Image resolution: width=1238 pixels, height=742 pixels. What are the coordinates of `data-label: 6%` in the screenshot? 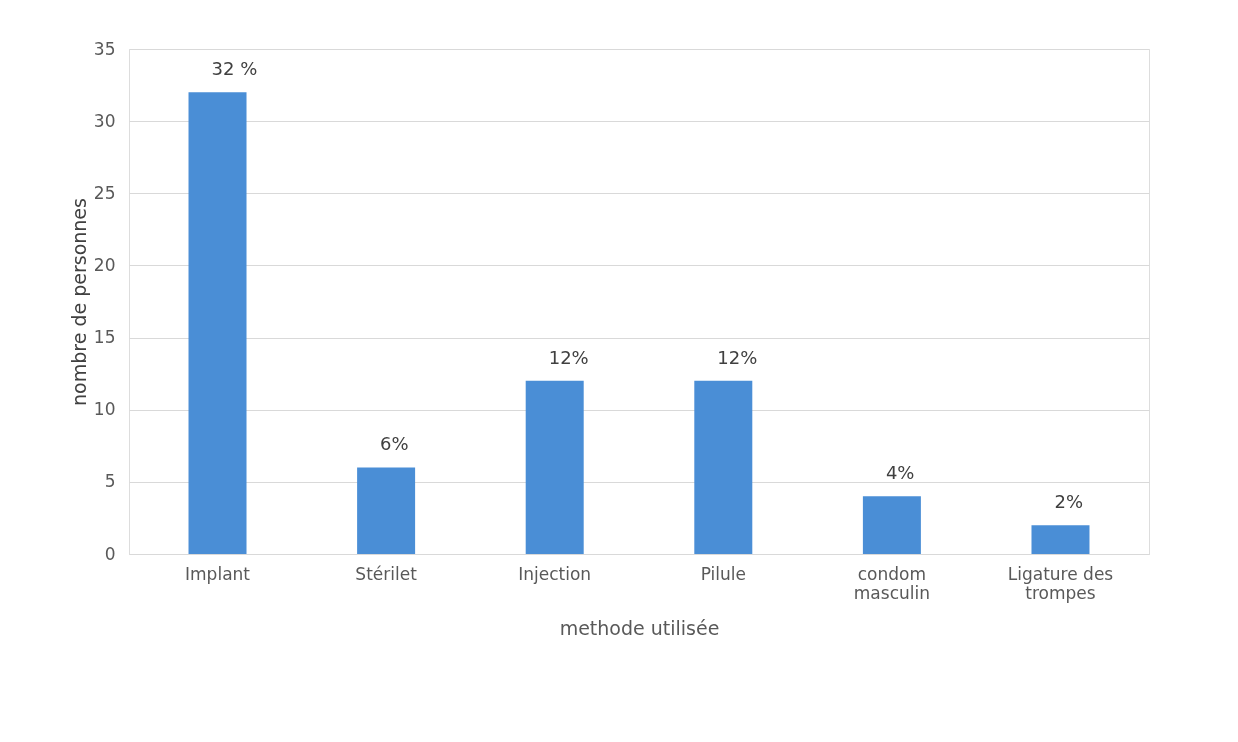 It's located at (394, 444).